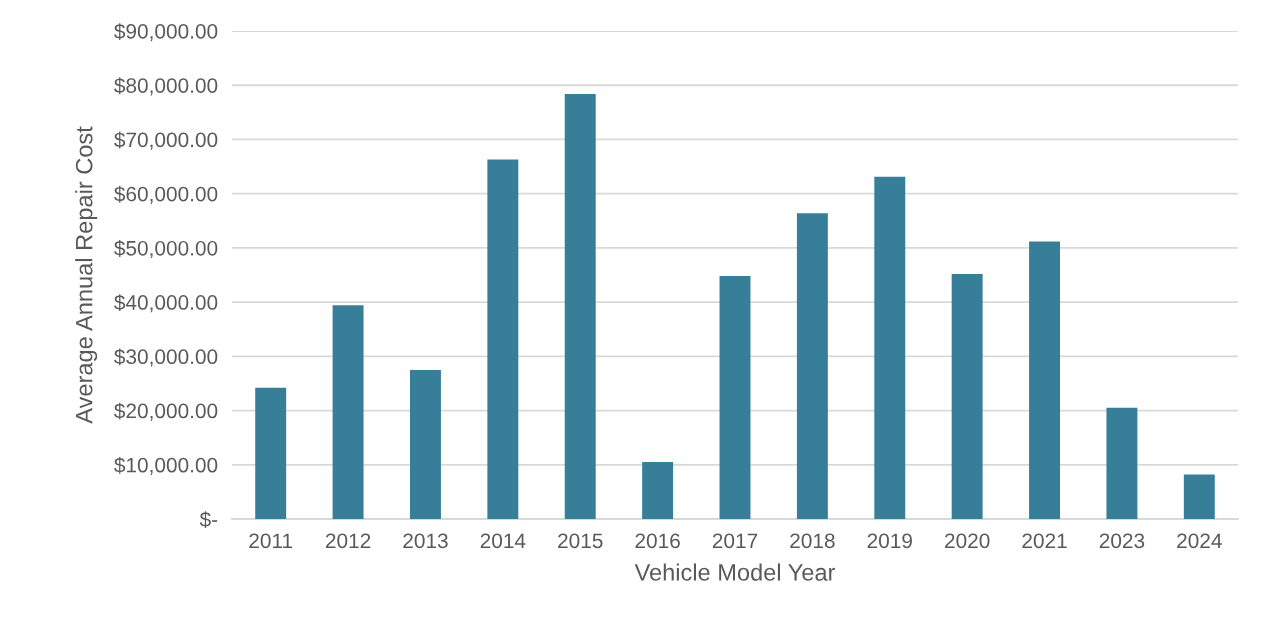 The image size is (1267, 631). What do you see at coordinates (967, 541) in the screenshot?
I see `x-tick-label: 2020` at bounding box center [967, 541].